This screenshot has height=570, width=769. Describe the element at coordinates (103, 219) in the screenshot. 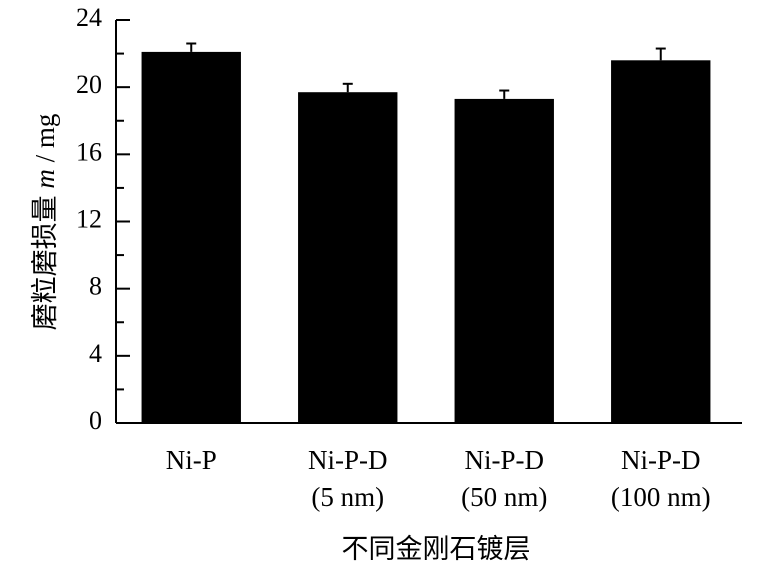

I see `y-ticks-group: 0 4 8 12 16 20 24` at that location.